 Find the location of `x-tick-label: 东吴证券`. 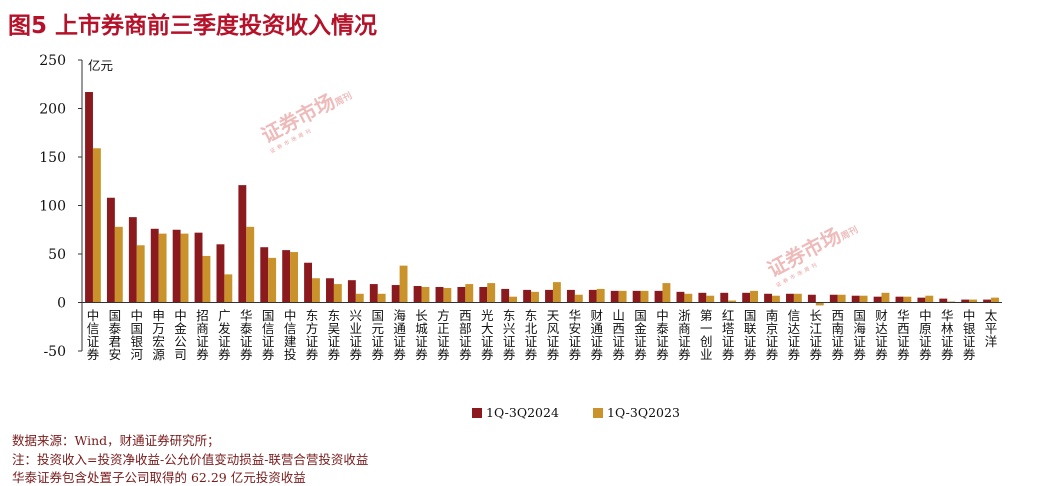

x-tick-label: 东吴证券 is located at coordinates (334, 335).